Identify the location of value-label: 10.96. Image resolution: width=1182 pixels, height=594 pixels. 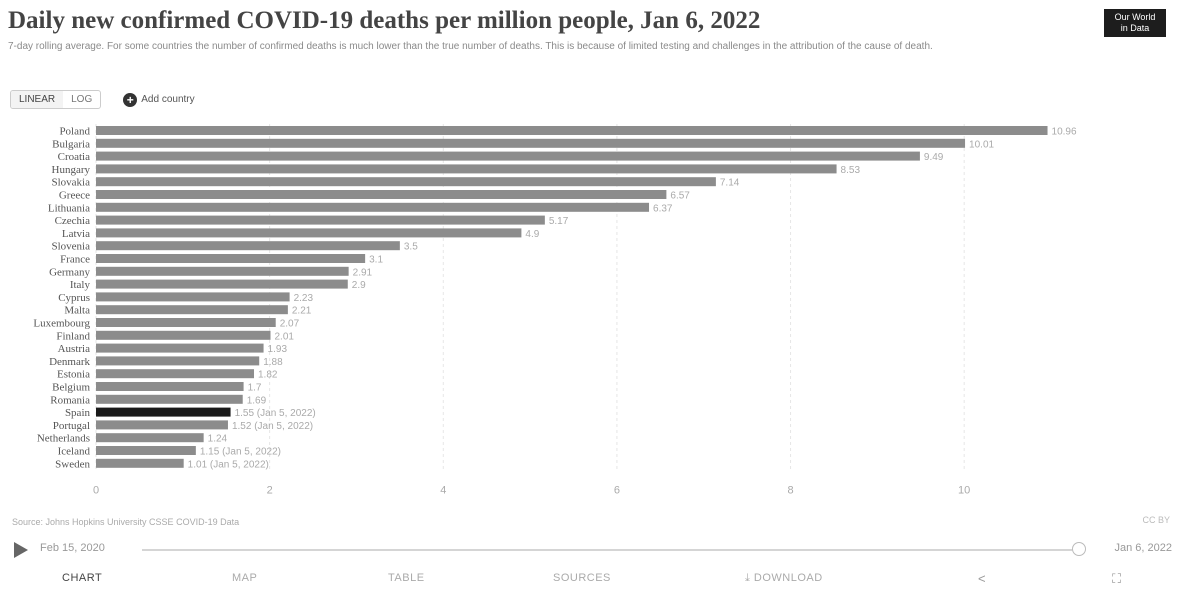
(1064, 132).